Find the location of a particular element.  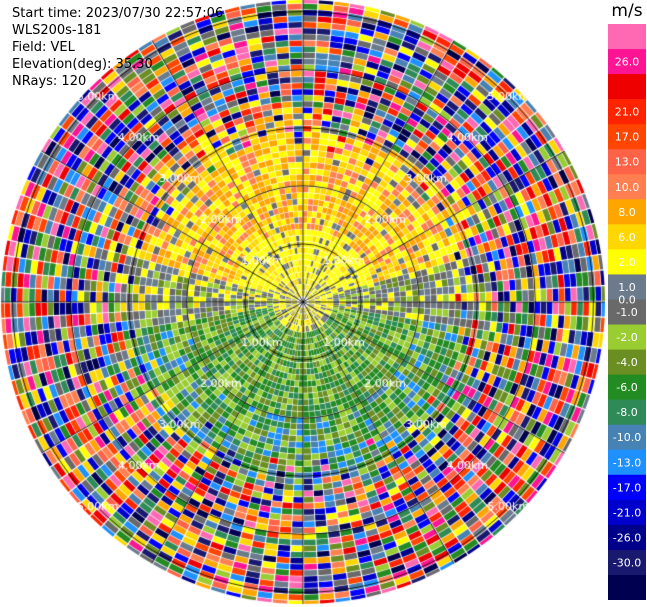

colorbar-tick-label: -21.0 is located at coordinates (627, 512).